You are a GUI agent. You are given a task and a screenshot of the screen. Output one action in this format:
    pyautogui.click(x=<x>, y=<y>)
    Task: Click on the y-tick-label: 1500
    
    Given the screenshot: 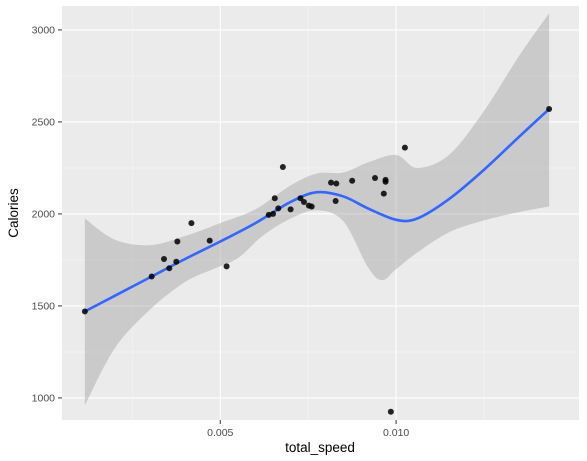 What is the action you would take?
    pyautogui.click(x=44, y=306)
    